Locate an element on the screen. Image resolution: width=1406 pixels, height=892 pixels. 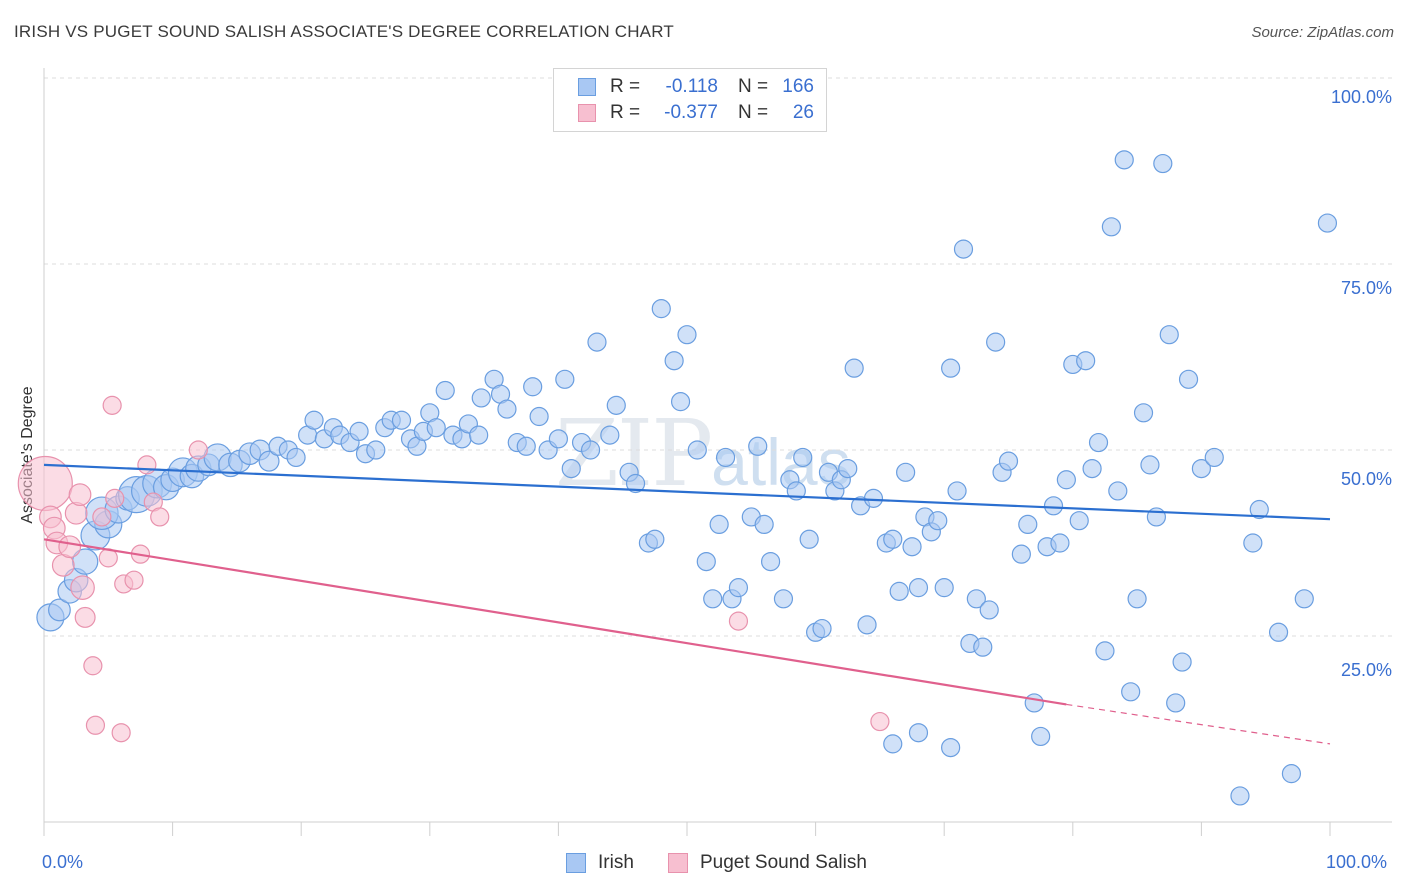
irish-n-value: 166 is located at coordinates (798, 86).